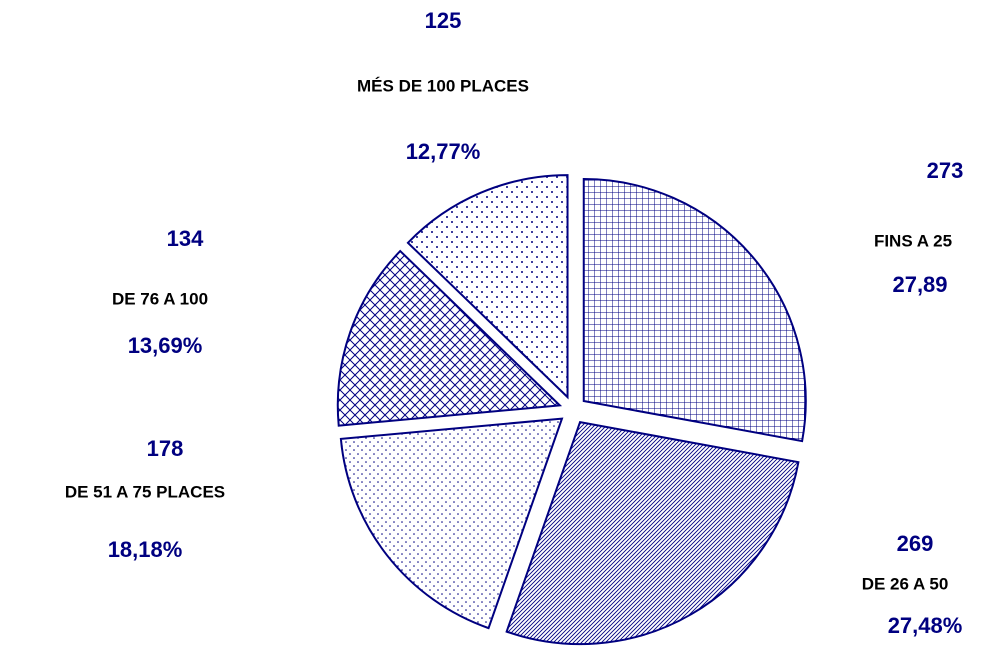 The height and width of the screenshot is (654, 997). What do you see at coordinates (165, 345) in the screenshot?
I see `percentage-label: 13,69%` at bounding box center [165, 345].